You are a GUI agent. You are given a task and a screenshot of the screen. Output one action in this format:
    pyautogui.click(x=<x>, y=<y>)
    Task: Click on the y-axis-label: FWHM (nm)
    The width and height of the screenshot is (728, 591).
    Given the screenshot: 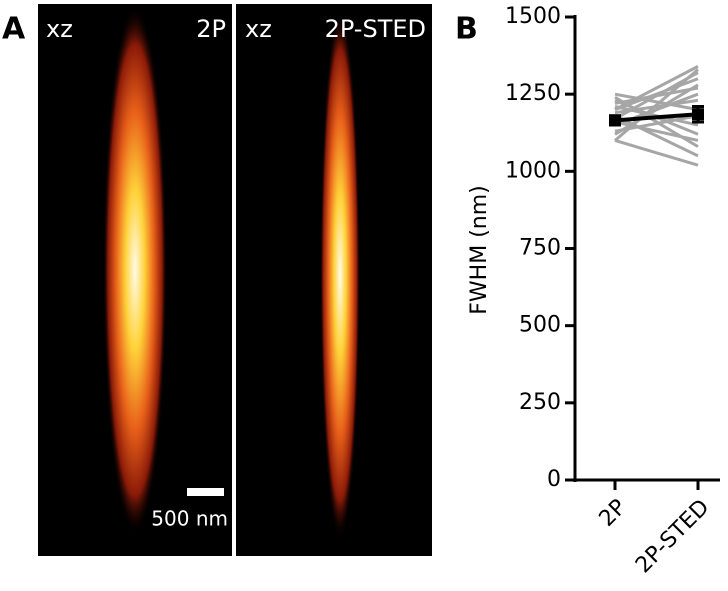 What is the action you would take?
    pyautogui.click(x=479, y=249)
    